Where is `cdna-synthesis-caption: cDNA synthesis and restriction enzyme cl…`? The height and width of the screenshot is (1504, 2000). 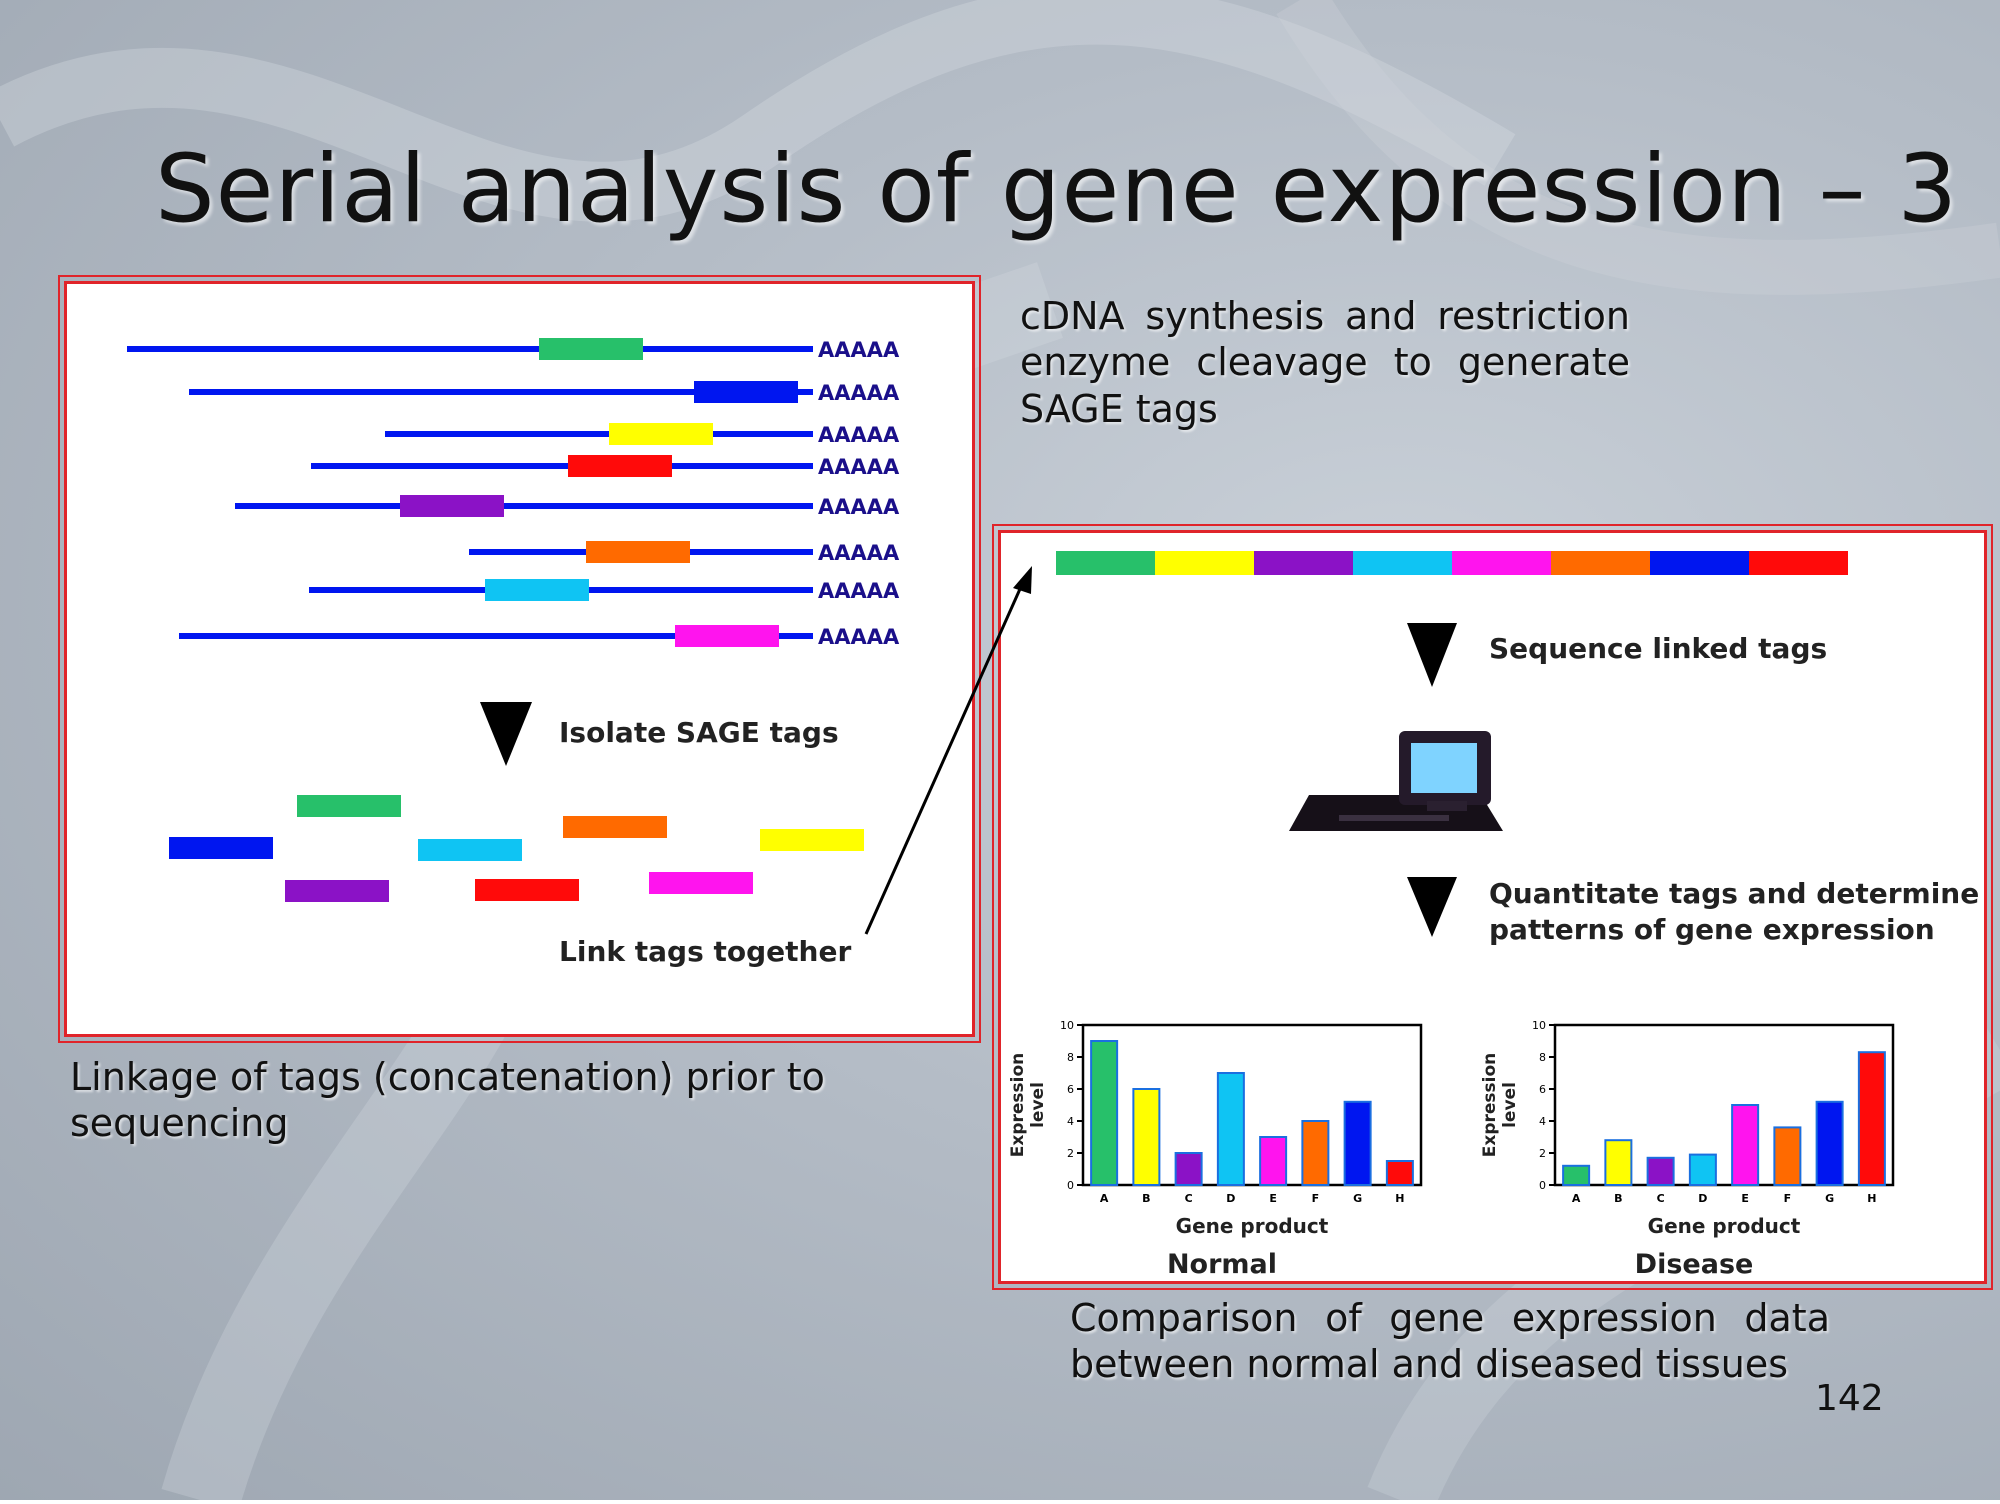
cdna-synthesis-caption: cDNA synthesis and restriction enzyme cl… is located at coordinates (1325, 362).